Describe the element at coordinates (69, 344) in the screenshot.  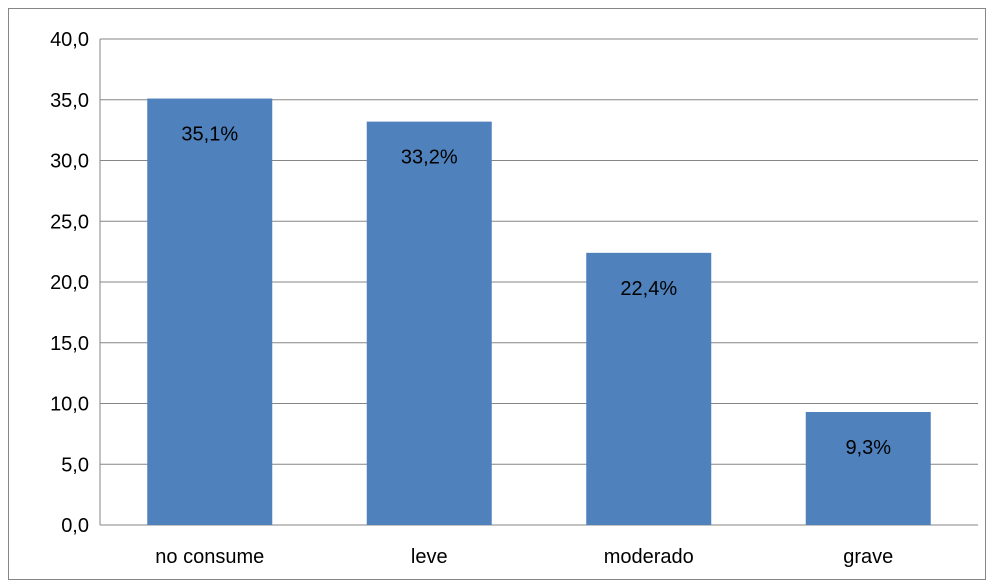
I see `y-tick-label: 15,0` at that location.